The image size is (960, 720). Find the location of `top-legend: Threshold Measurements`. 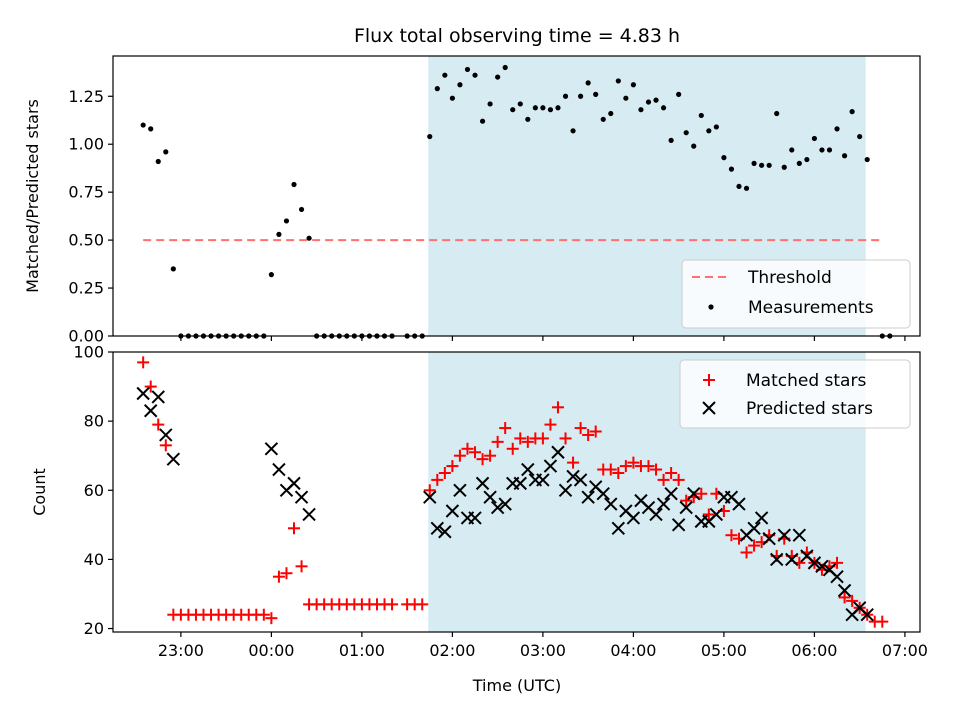

top-legend: Threshold Measurements is located at coordinates (796, 294).